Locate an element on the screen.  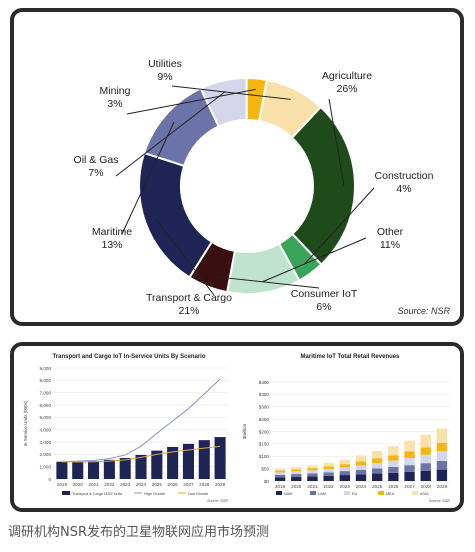
image-caption: 调研机构NSR发布的卫星物联网应用市场预测 is located at coordinates (139, 532).